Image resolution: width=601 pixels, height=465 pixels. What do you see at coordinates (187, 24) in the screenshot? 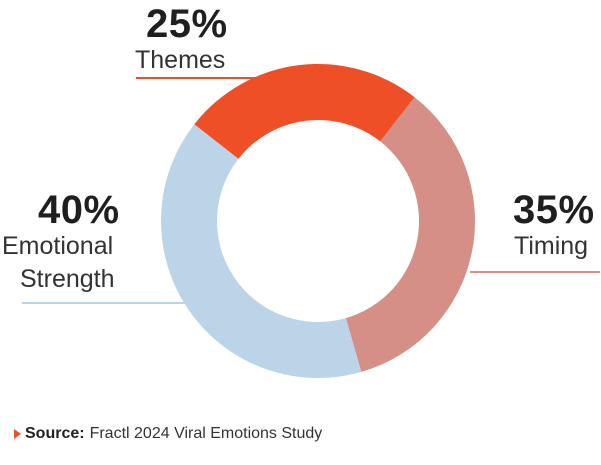
I see `themes-percent: 25%` at bounding box center [187, 24].